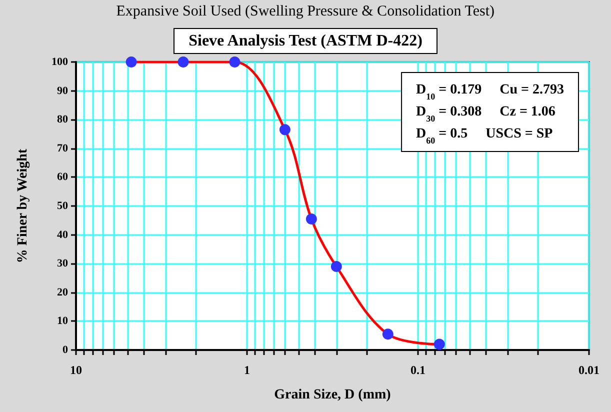  I want to click on y-axis-title: % Finer by Weight, so click(23, 206).